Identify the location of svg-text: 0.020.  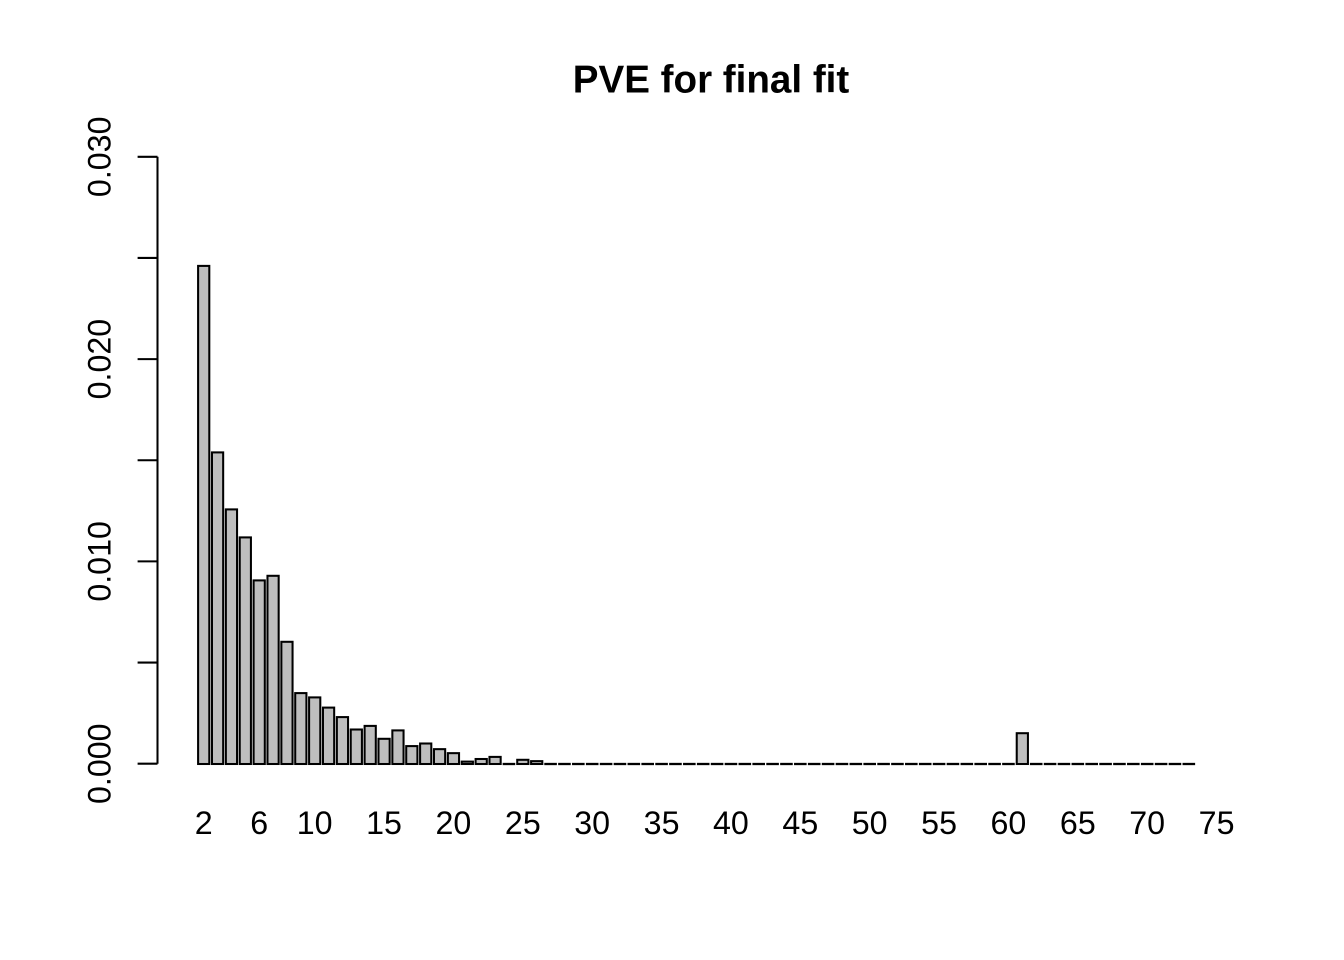
(100, 359).